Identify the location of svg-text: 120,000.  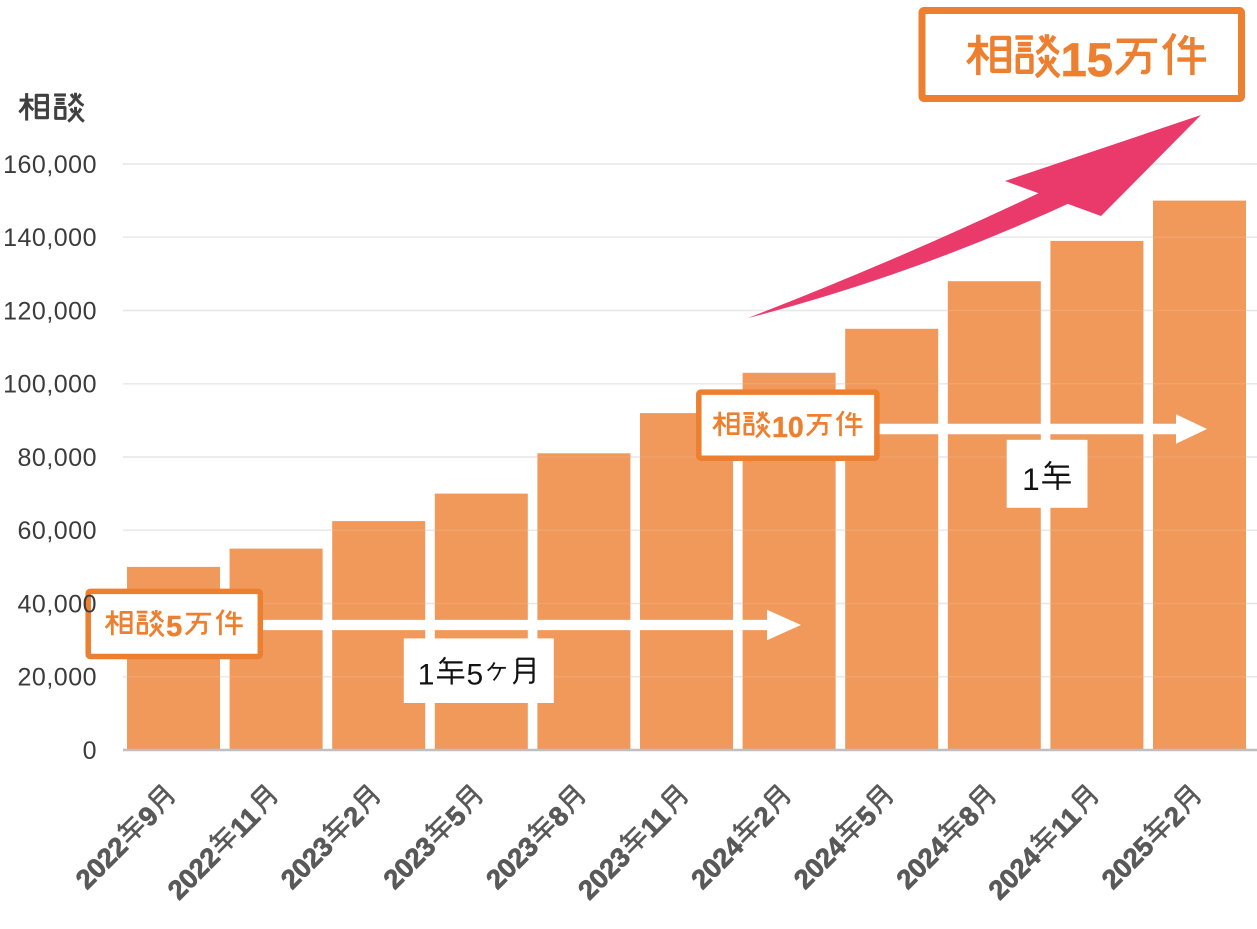
(50, 311).